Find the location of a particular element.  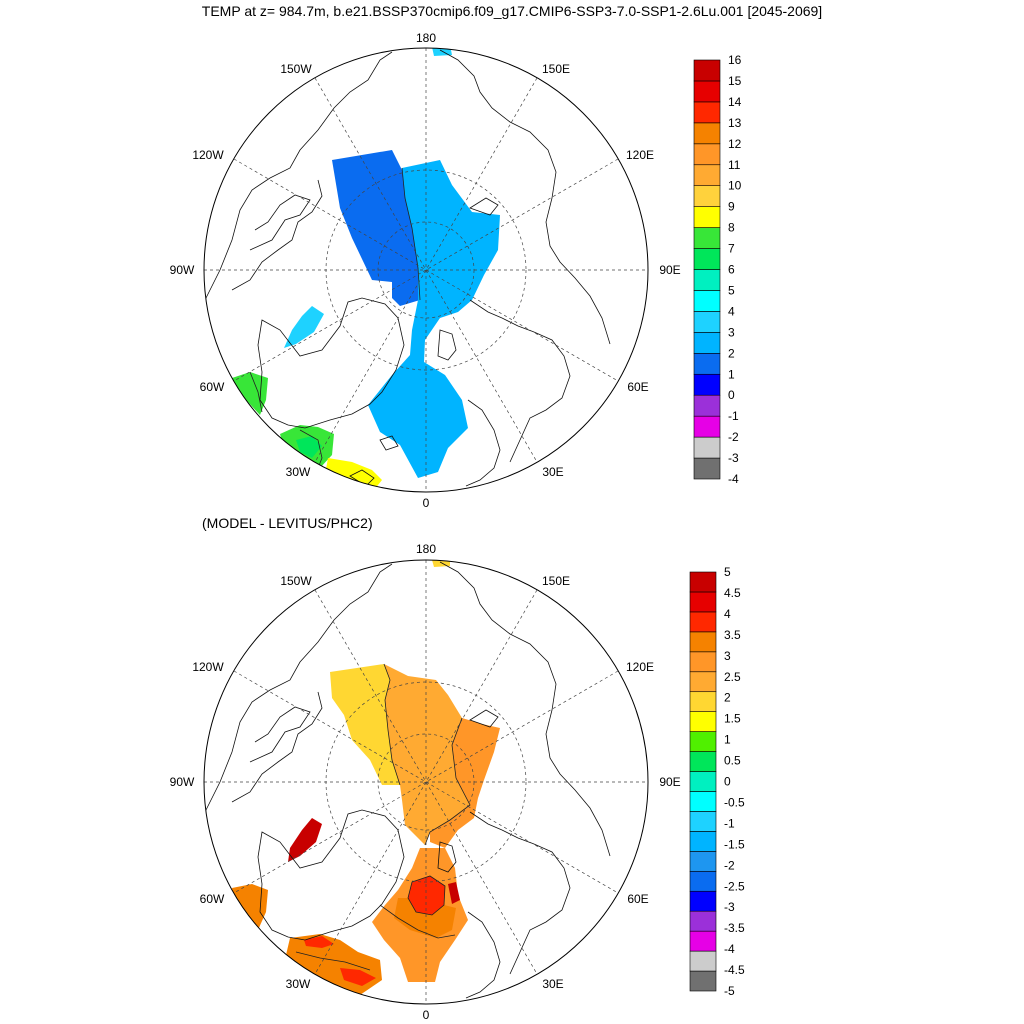

bottom-colorbar-tick-label: 1.5 is located at coordinates (732, 719).